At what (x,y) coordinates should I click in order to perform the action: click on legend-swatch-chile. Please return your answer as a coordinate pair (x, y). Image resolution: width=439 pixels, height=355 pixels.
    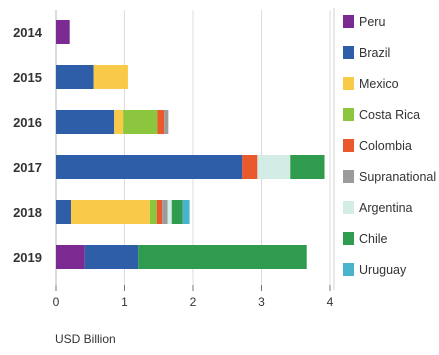
    Looking at the image, I should click on (348, 238).